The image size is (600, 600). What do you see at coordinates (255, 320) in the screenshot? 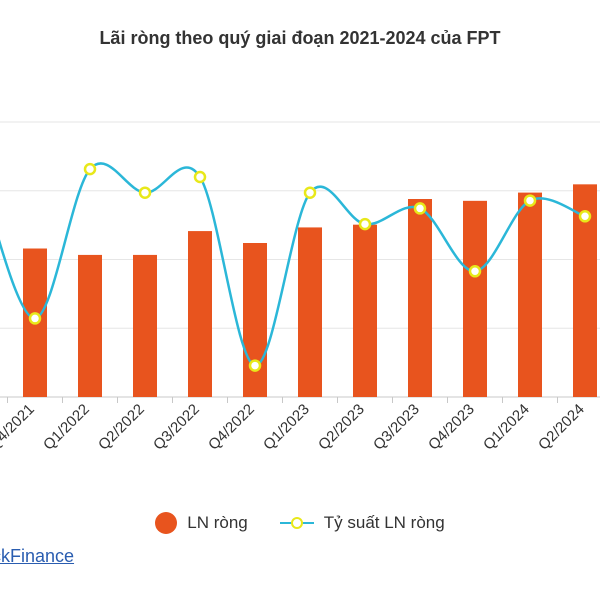
I see `bar-Q4/2022` at bounding box center [255, 320].